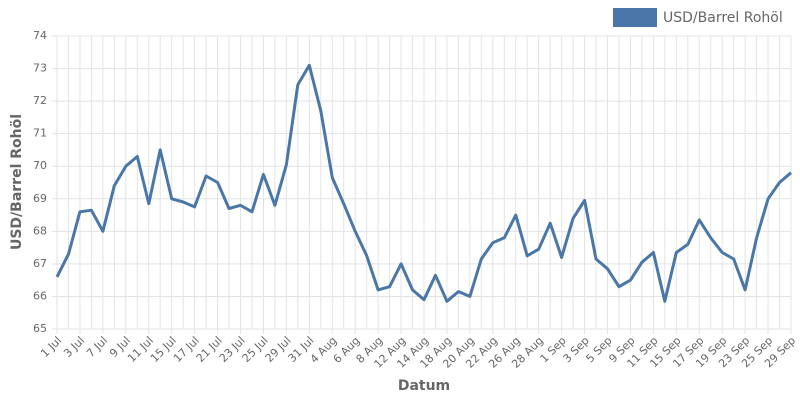 The height and width of the screenshot is (400, 800). What do you see at coordinates (40, 133) in the screenshot?
I see `y-tick-label: 71` at bounding box center [40, 133].